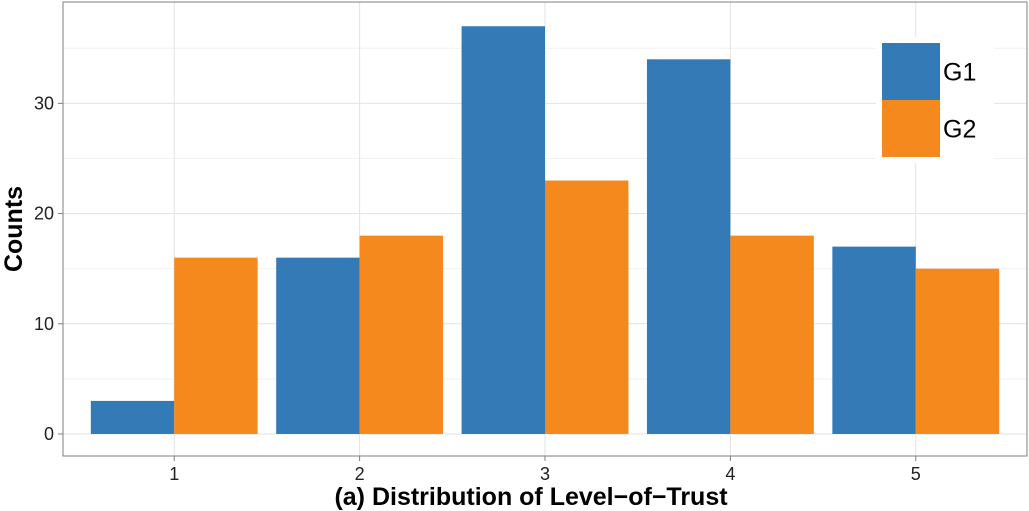 The image size is (1029, 511). I want to click on legend-key-g1, so click(911, 71).